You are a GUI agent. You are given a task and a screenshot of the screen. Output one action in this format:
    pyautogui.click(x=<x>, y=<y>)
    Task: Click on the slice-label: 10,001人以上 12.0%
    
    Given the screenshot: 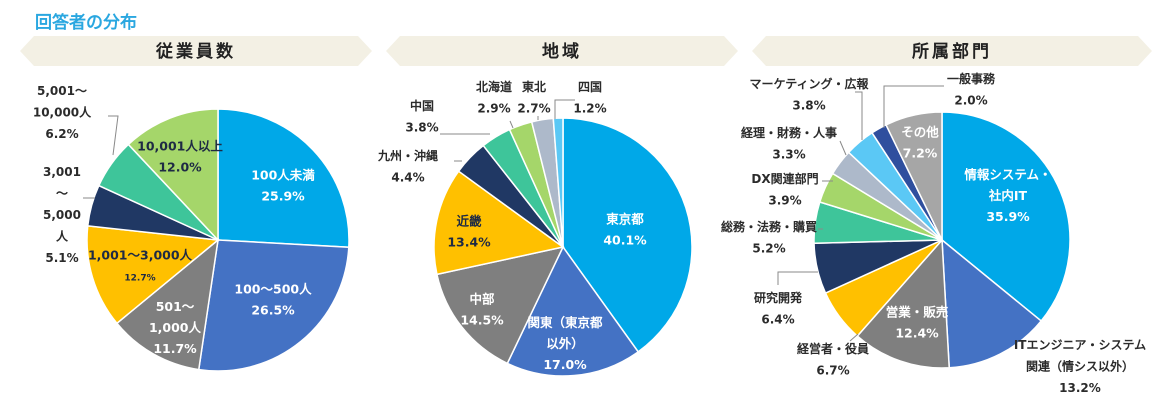 What is the action you would take?
    pyautogui.click(x=180, y=157)
    